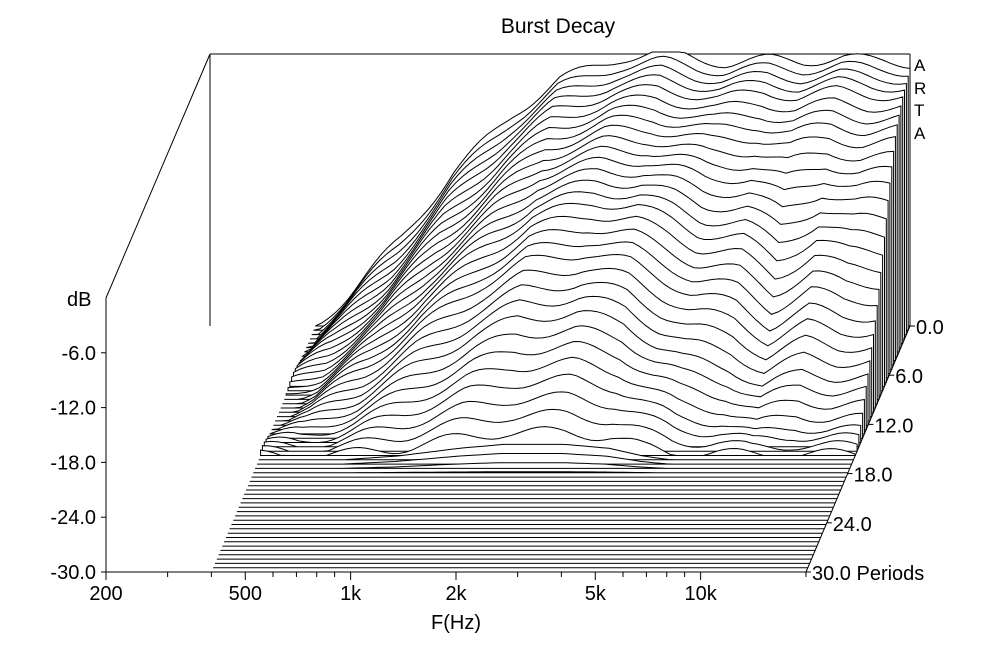  What do you see at coordinates (73, 463) in the screenshot?
I see `y-tick-label: -18.0` at bounding box center [73, 463].